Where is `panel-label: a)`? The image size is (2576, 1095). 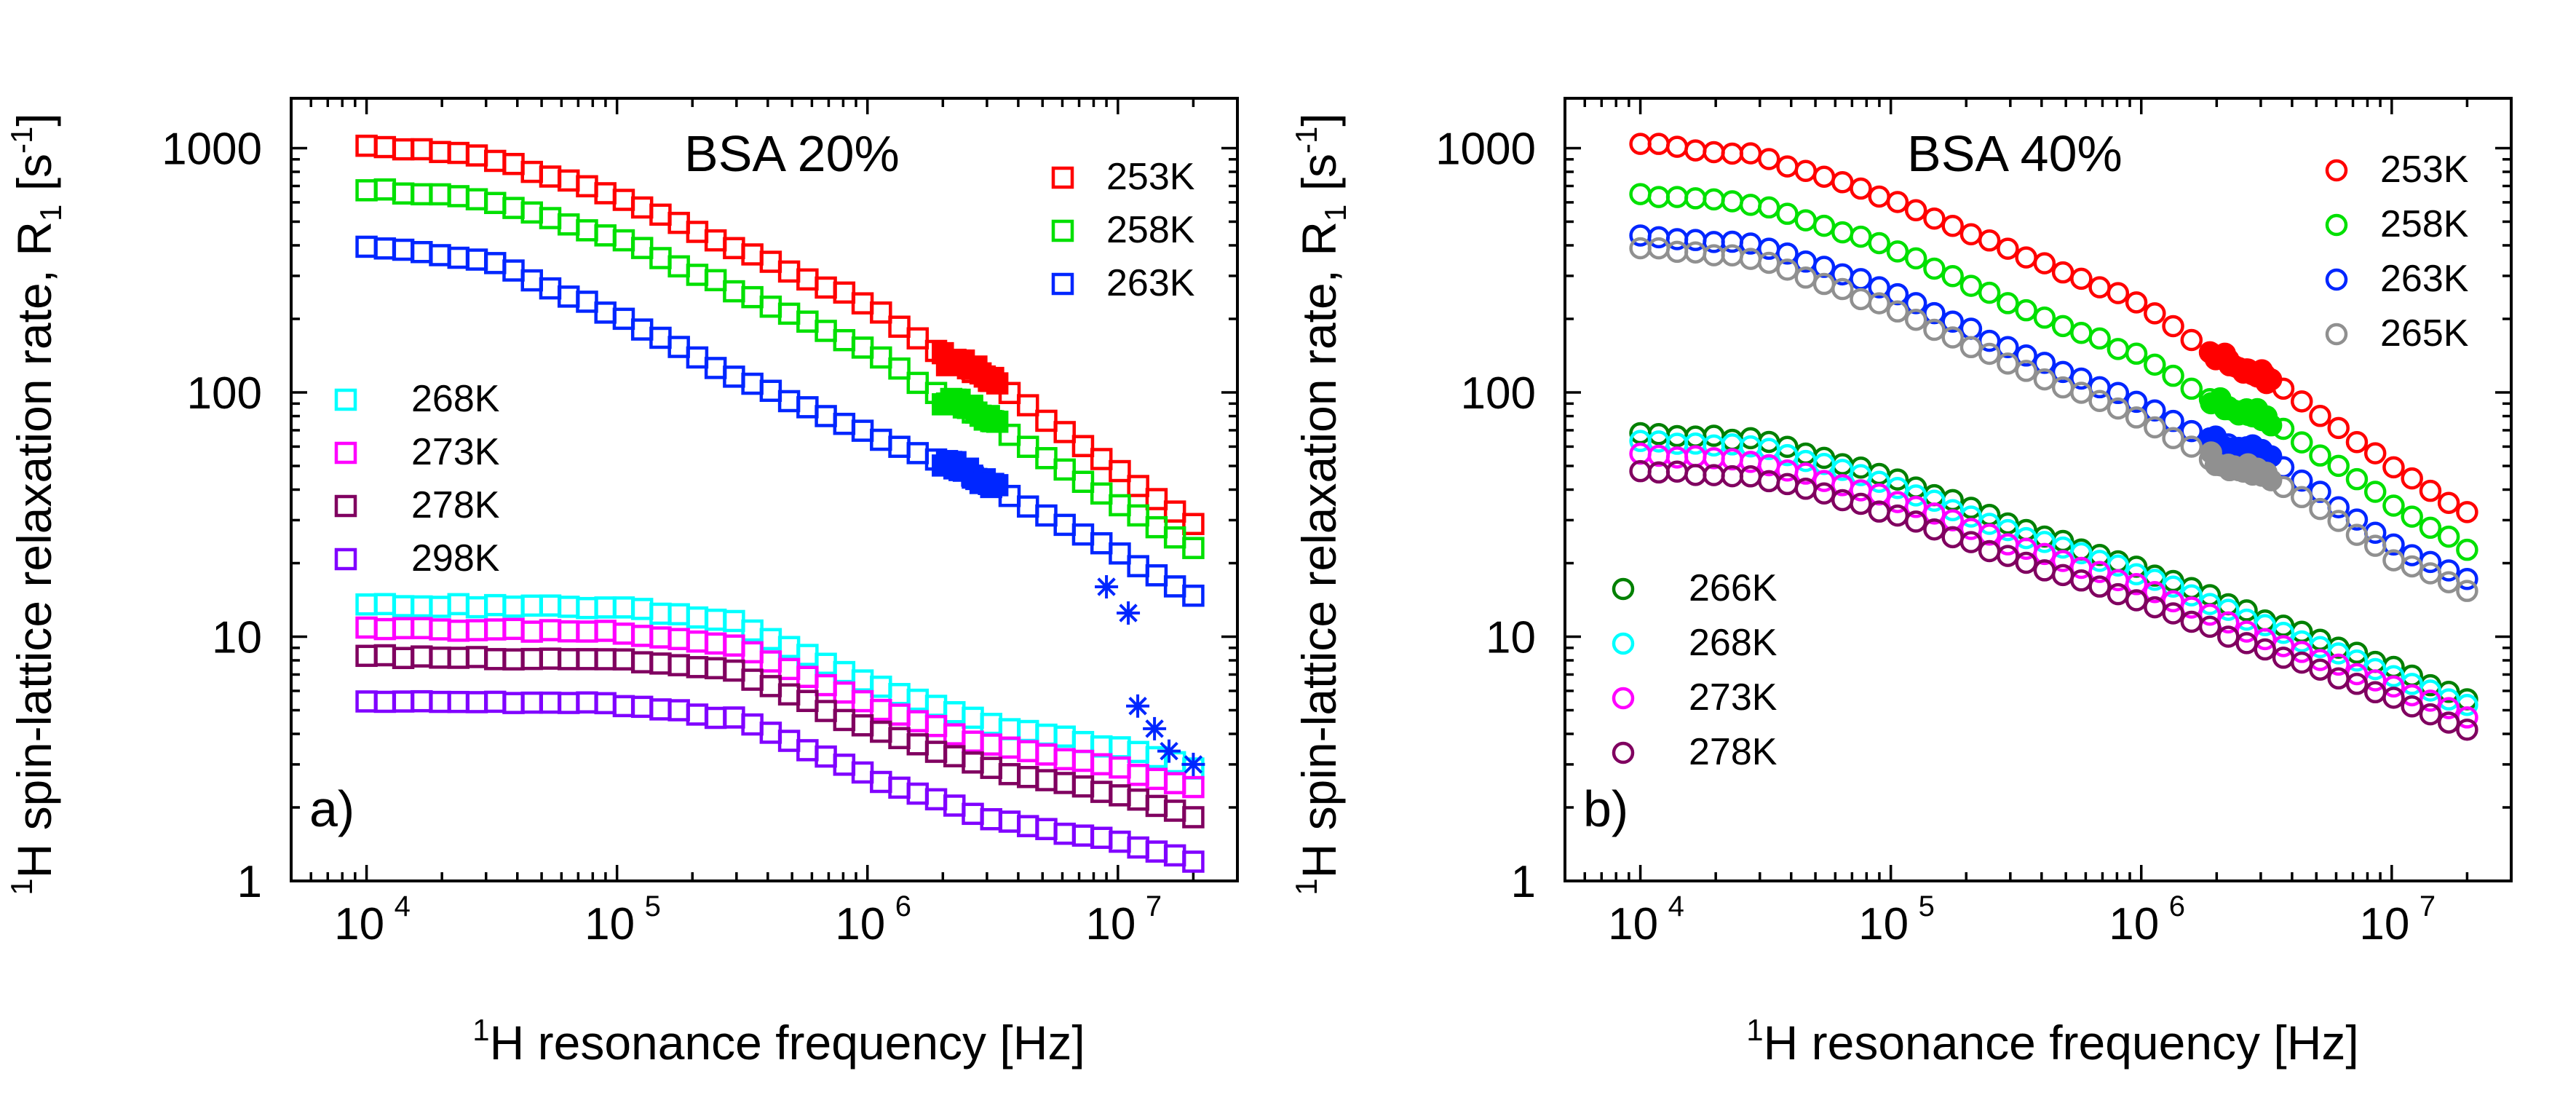 panel-label: a) is located at coordinates (331, 808).